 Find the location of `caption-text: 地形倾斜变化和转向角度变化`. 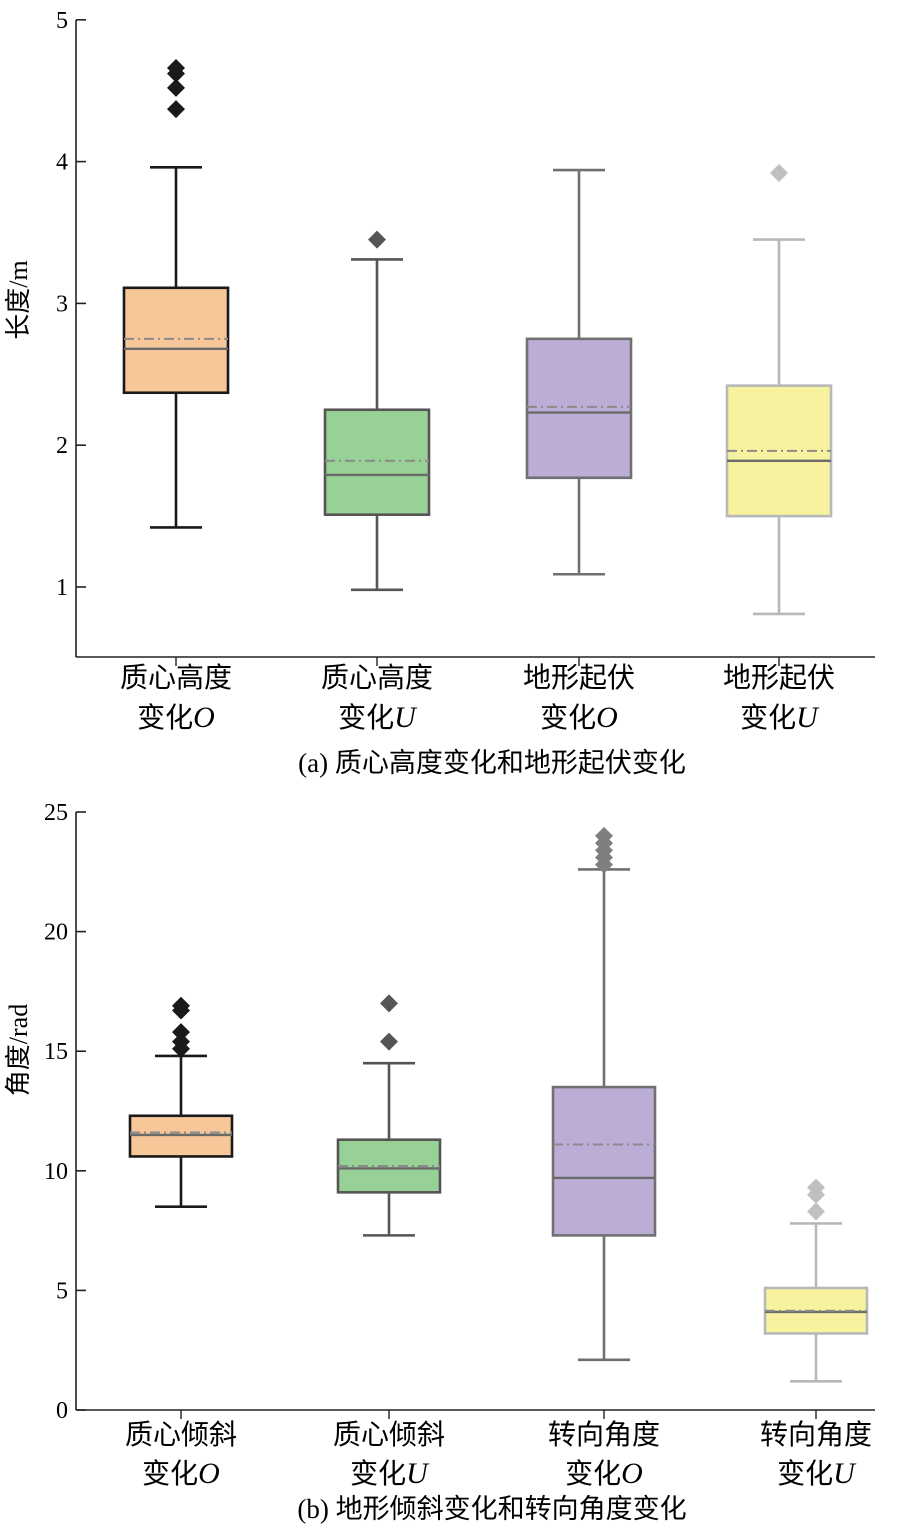

caption-text: 地形倾斜变化和转向角度变化 is located at coordinates (511, 1509).